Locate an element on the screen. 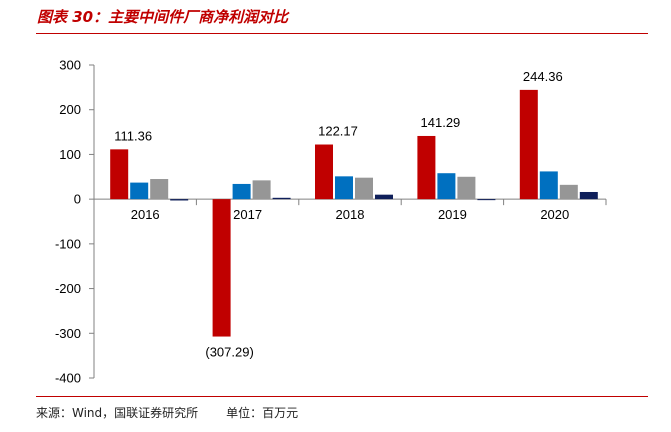 Image resolution: width=671 pixels, height=432 pixels. data-label: 244.36 is located at coordinates (543, 76).